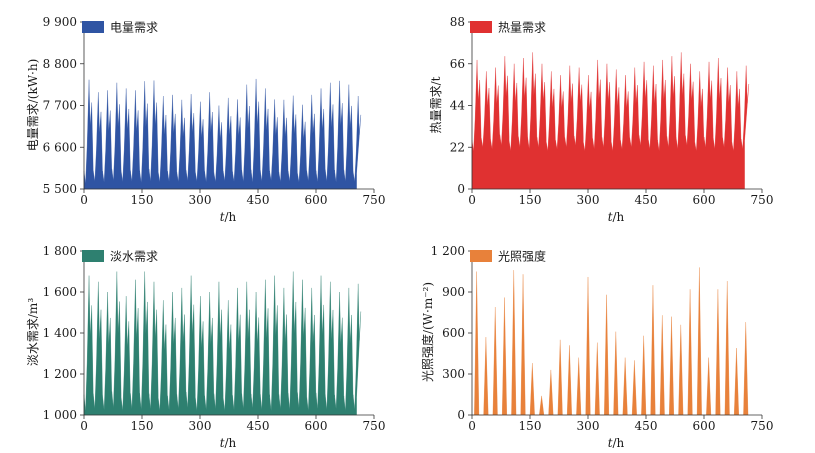  Describe the element at coordinates (316, 200) in the screenshot. I see `electricity-x-tick-label: 600` at that location.